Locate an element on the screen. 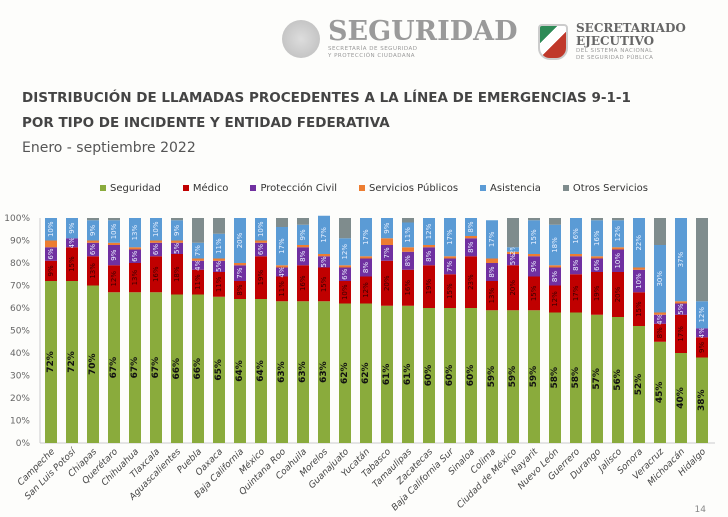 This screenshot has height=517, width=728. y-tick-label: 60% is located at coordinates (20, 309).